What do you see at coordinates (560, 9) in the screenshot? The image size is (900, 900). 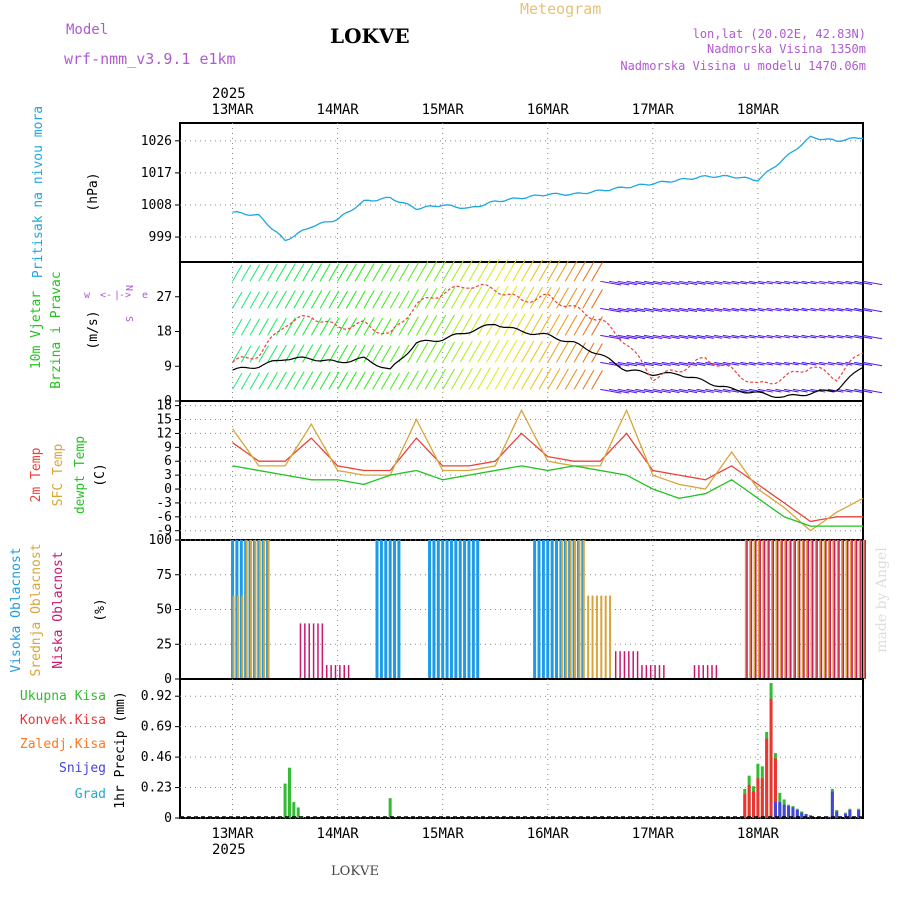 I see `product-title: Meteogram` at bounding box center [560, 9].